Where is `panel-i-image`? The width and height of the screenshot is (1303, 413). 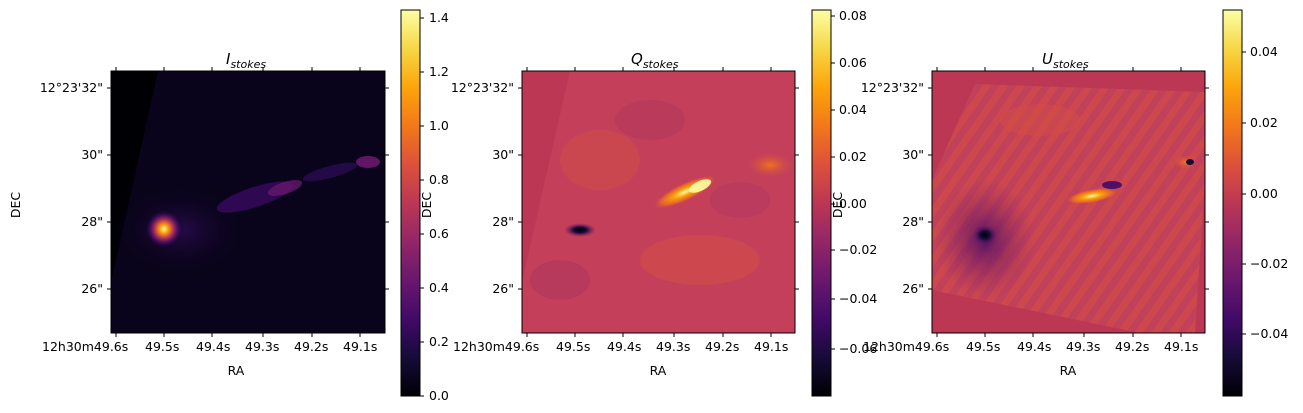 panel-i-image is located at coordinates (248, 202).